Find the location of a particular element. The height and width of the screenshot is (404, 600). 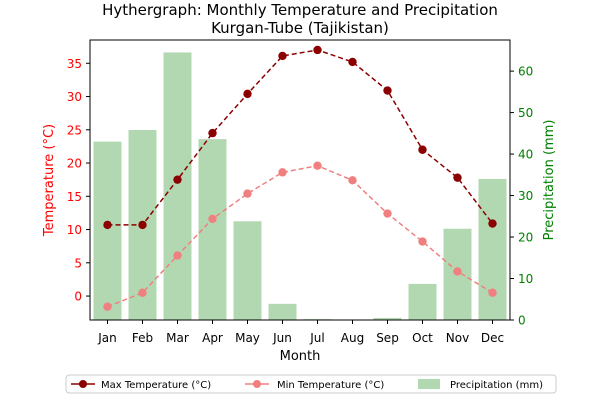

left-tick-label: 5 is located at coordinates (78, 263).